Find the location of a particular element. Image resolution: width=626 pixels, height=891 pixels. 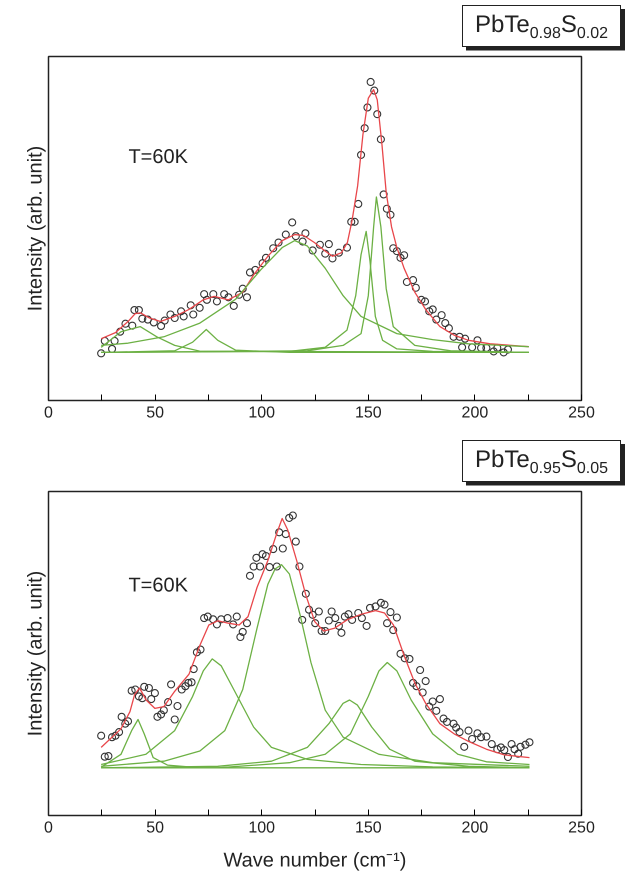

x-axis-title: Wave number (cm⁻¹) is located at coordinates (315, 861).